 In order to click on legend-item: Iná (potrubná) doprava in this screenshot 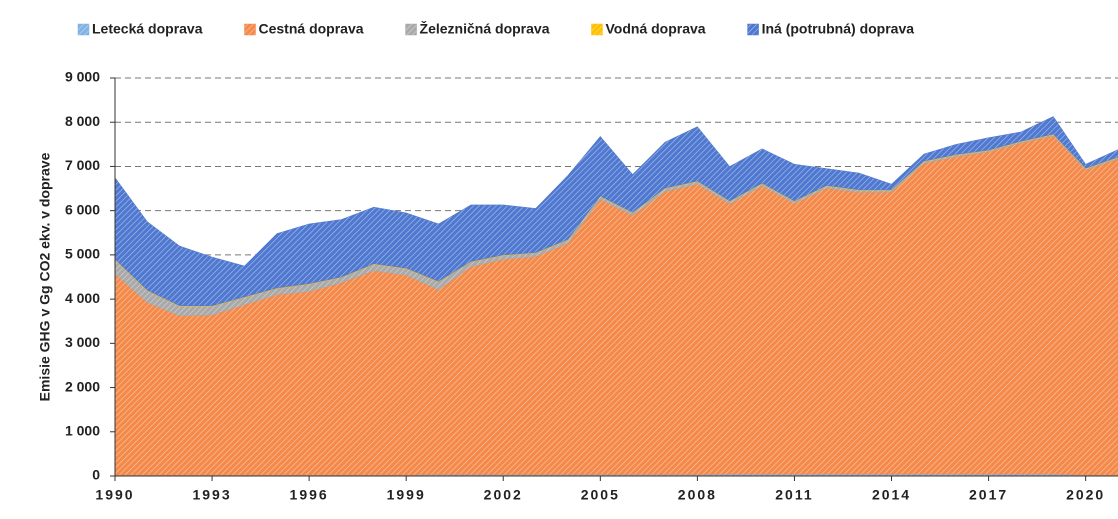, I will do `click(831, 29)`.